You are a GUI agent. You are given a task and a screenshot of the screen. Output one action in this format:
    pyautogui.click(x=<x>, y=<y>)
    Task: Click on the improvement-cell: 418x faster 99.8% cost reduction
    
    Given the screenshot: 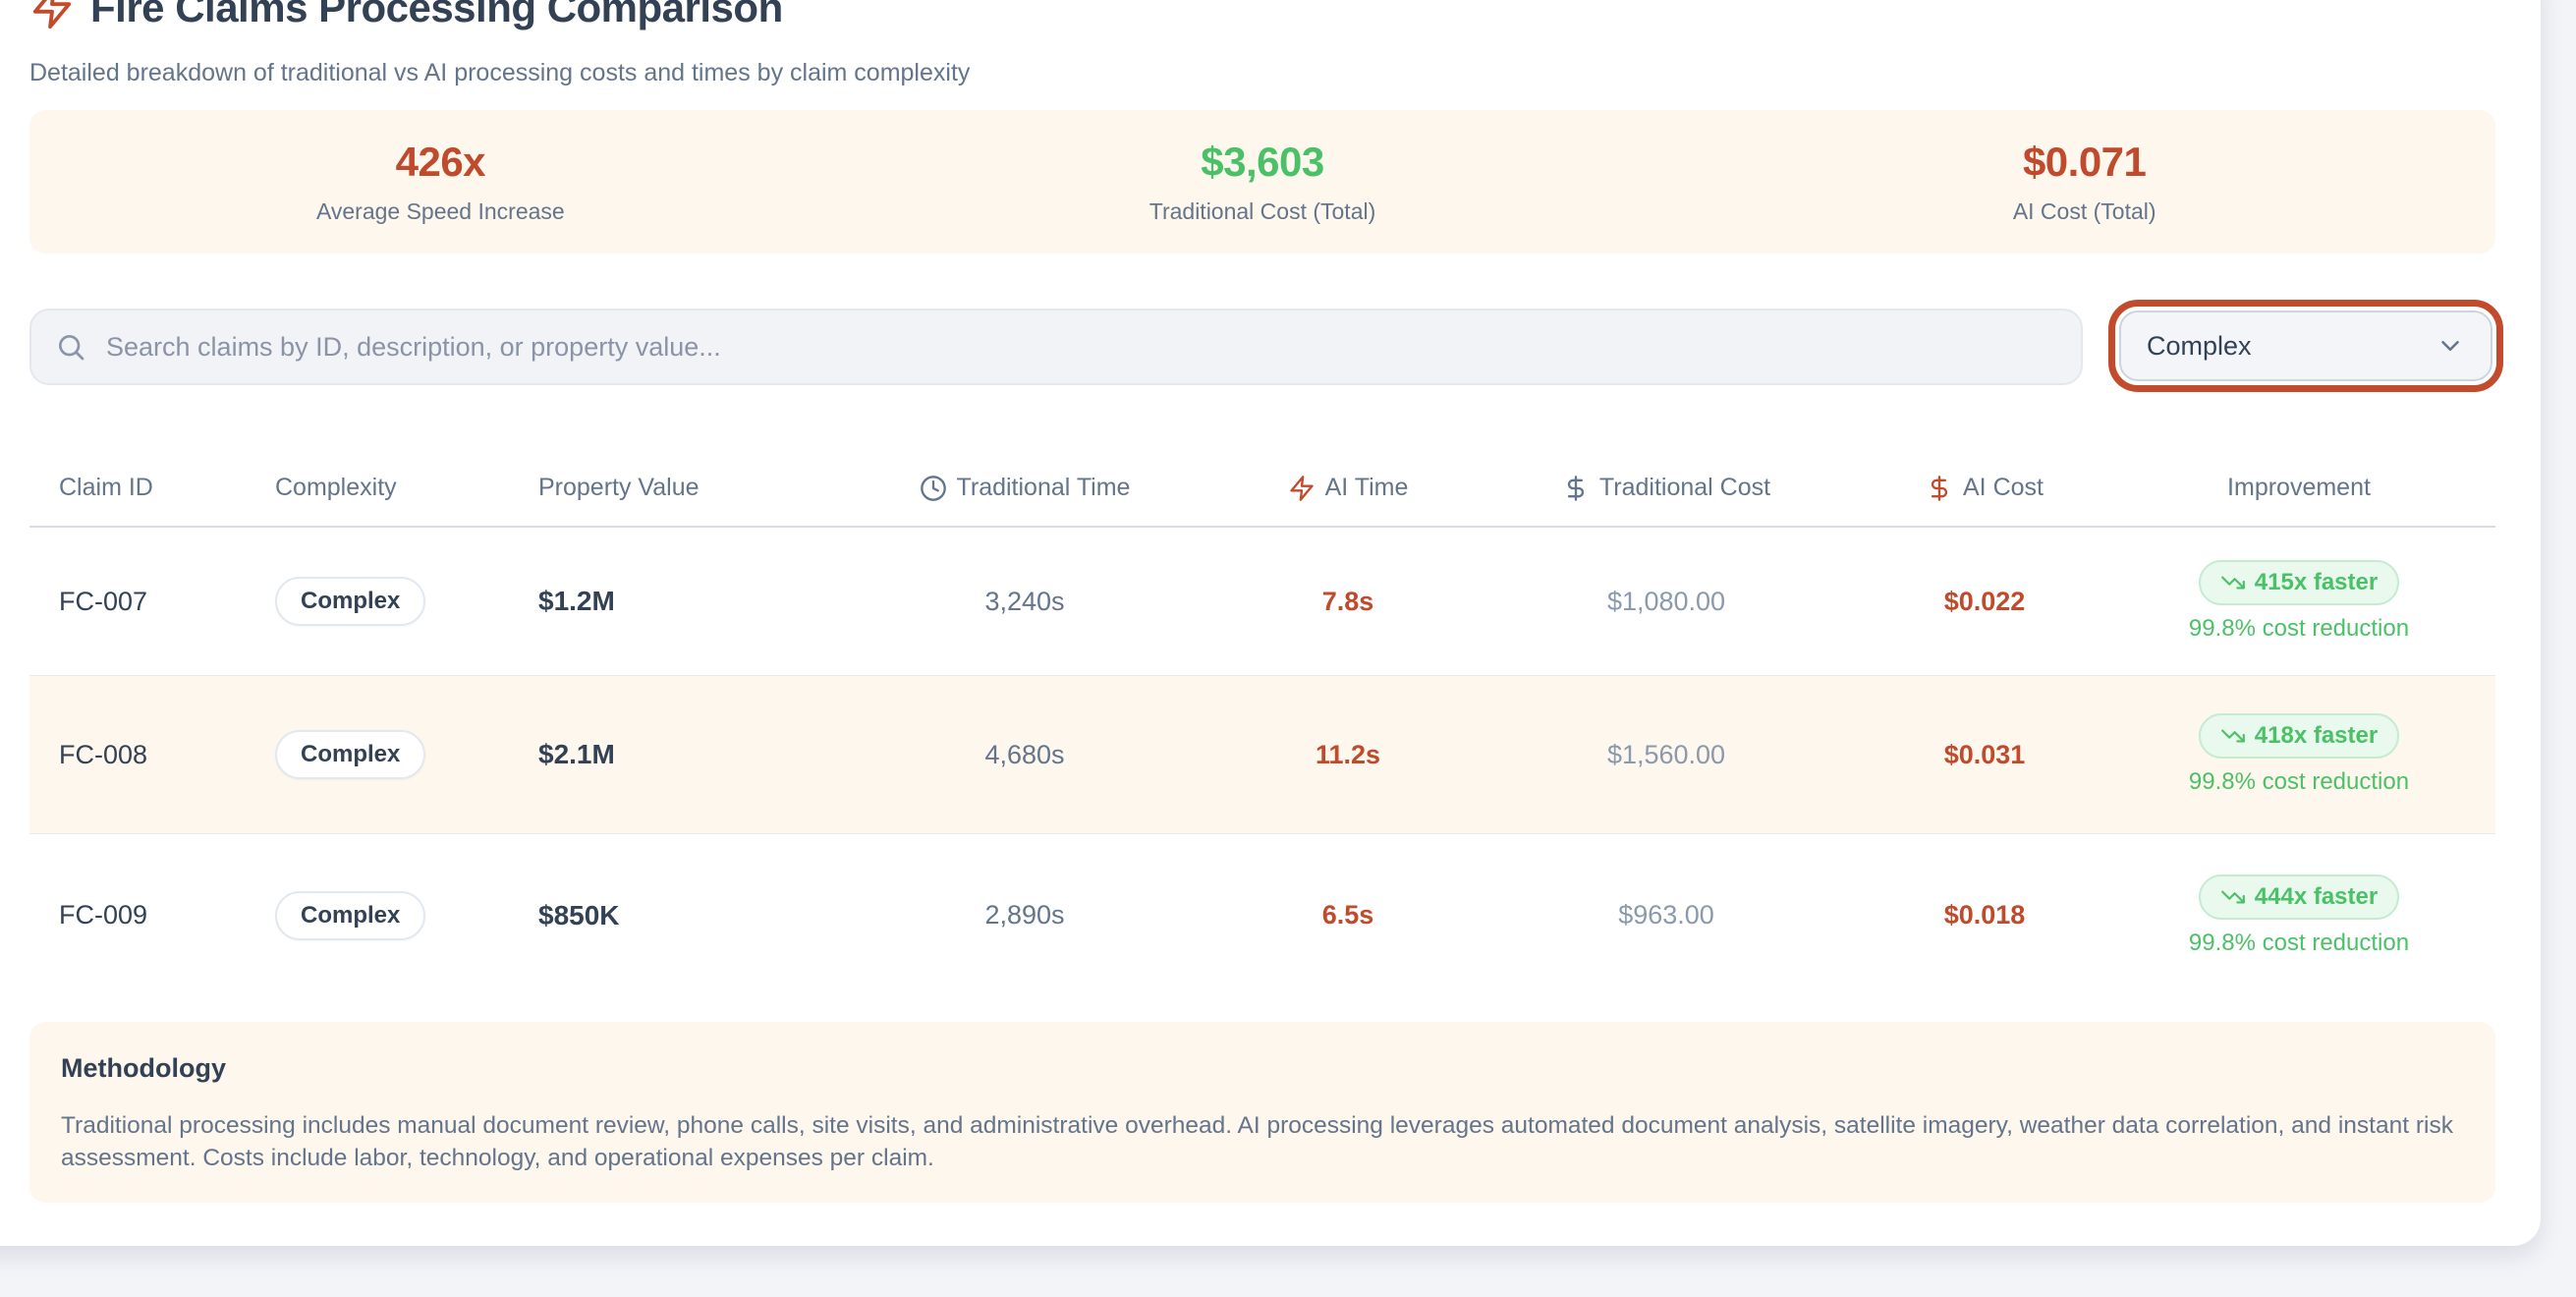 What is the action you would take?
    pyautogui.click(x=2299, y=754)
    